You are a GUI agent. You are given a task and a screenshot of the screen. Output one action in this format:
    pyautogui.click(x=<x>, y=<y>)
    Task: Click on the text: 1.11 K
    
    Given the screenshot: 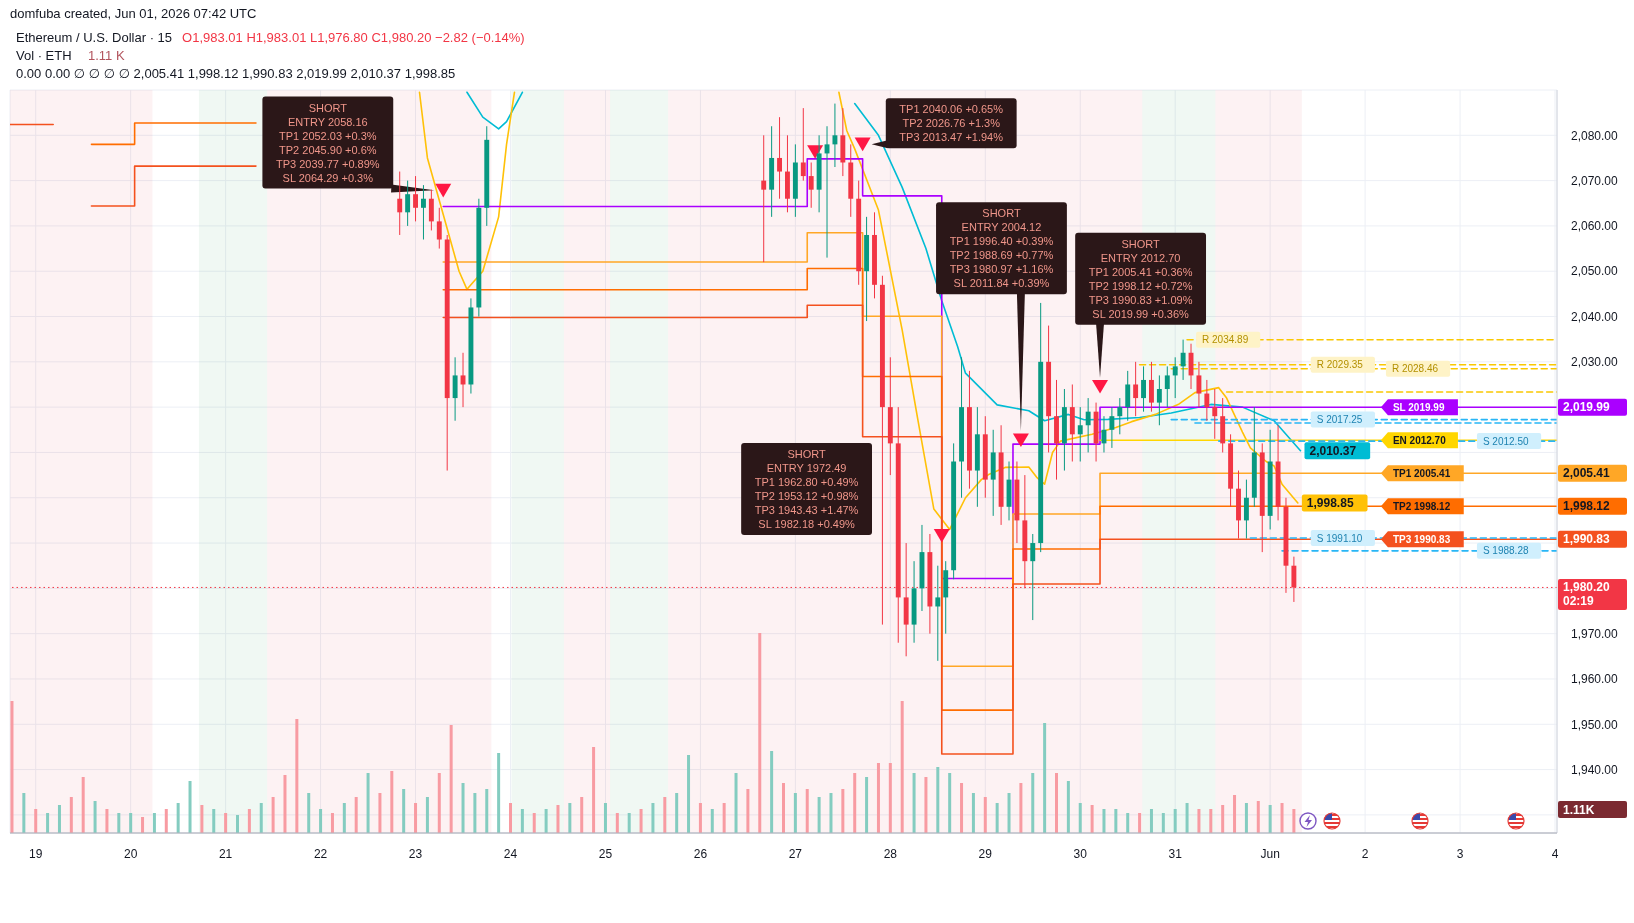 What is the action you would take?
    pyautogui.click(x=106, y=55)
    